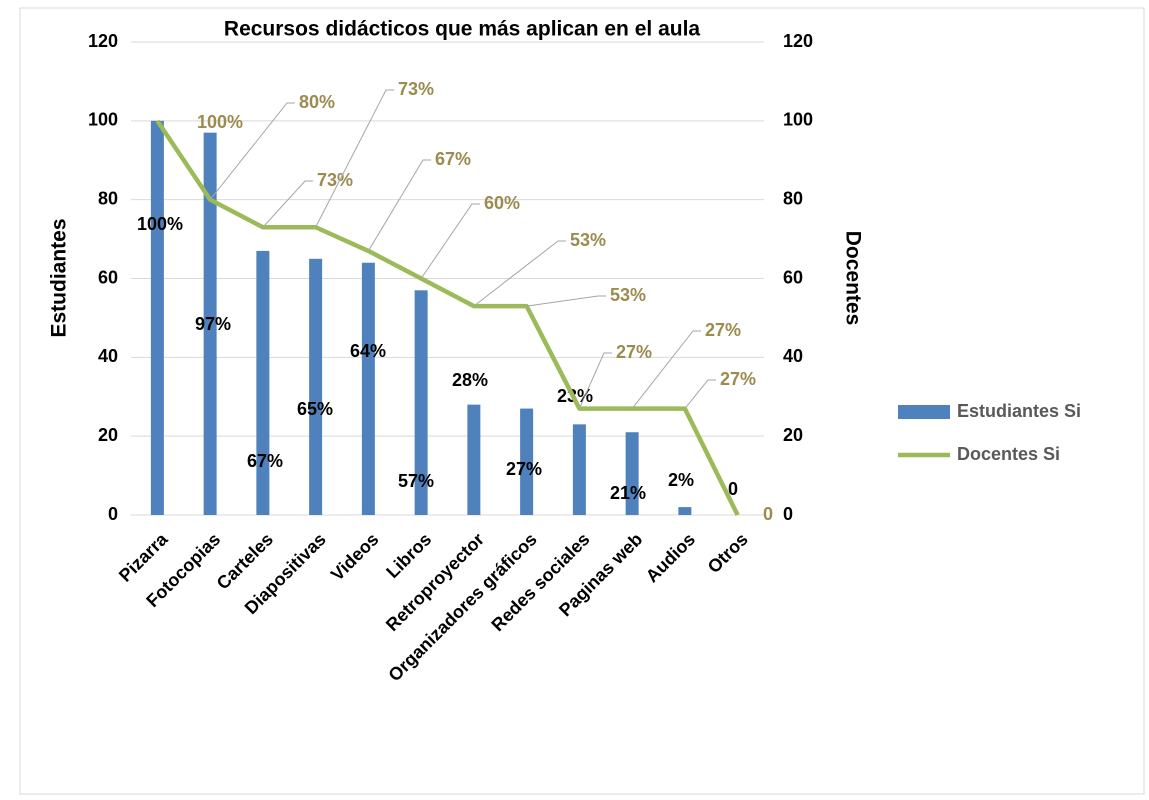  What do you see at coordinates (793, 277) in the screenshot?
I see `y2-tick-label: 60` at bounding box center [793, 277].